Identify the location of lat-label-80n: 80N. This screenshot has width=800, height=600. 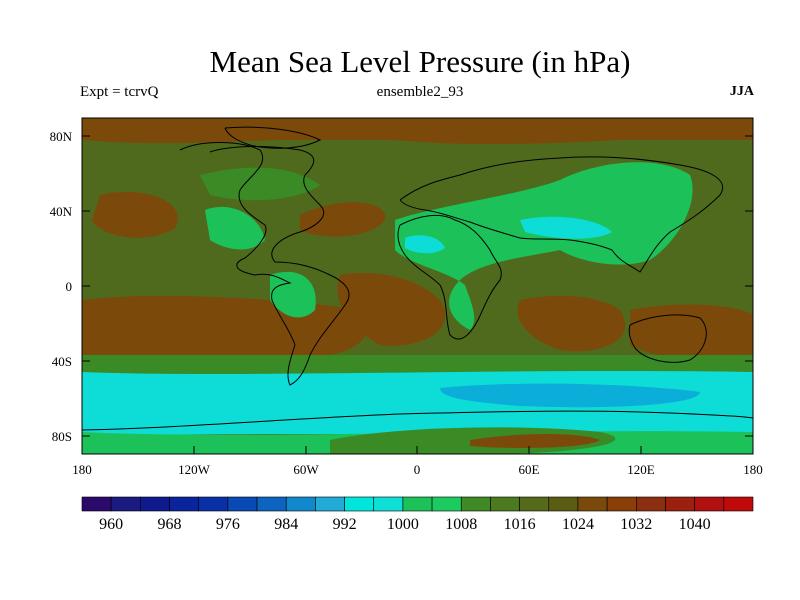
(61, 136).